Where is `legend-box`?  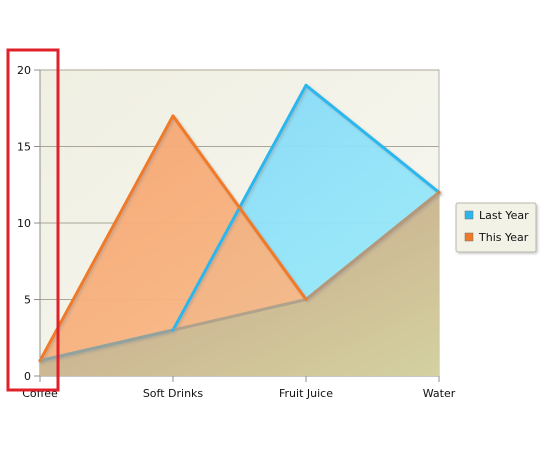 legend-box is located at coordinates (496, 227).